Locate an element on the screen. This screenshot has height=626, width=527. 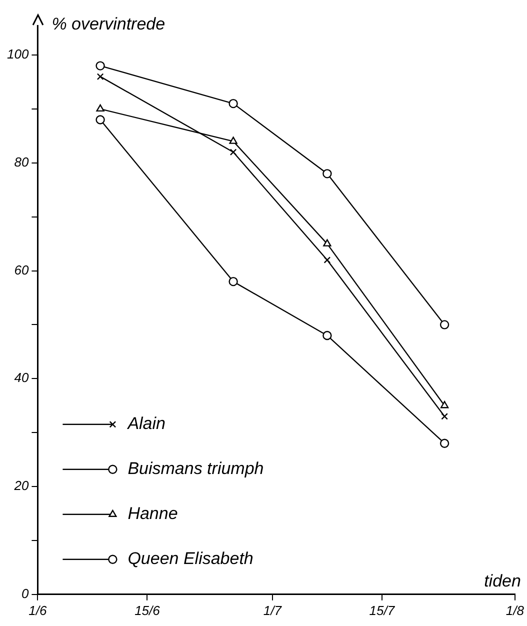
x-tick-label: 1/8 is located at coordinates (515, 610).